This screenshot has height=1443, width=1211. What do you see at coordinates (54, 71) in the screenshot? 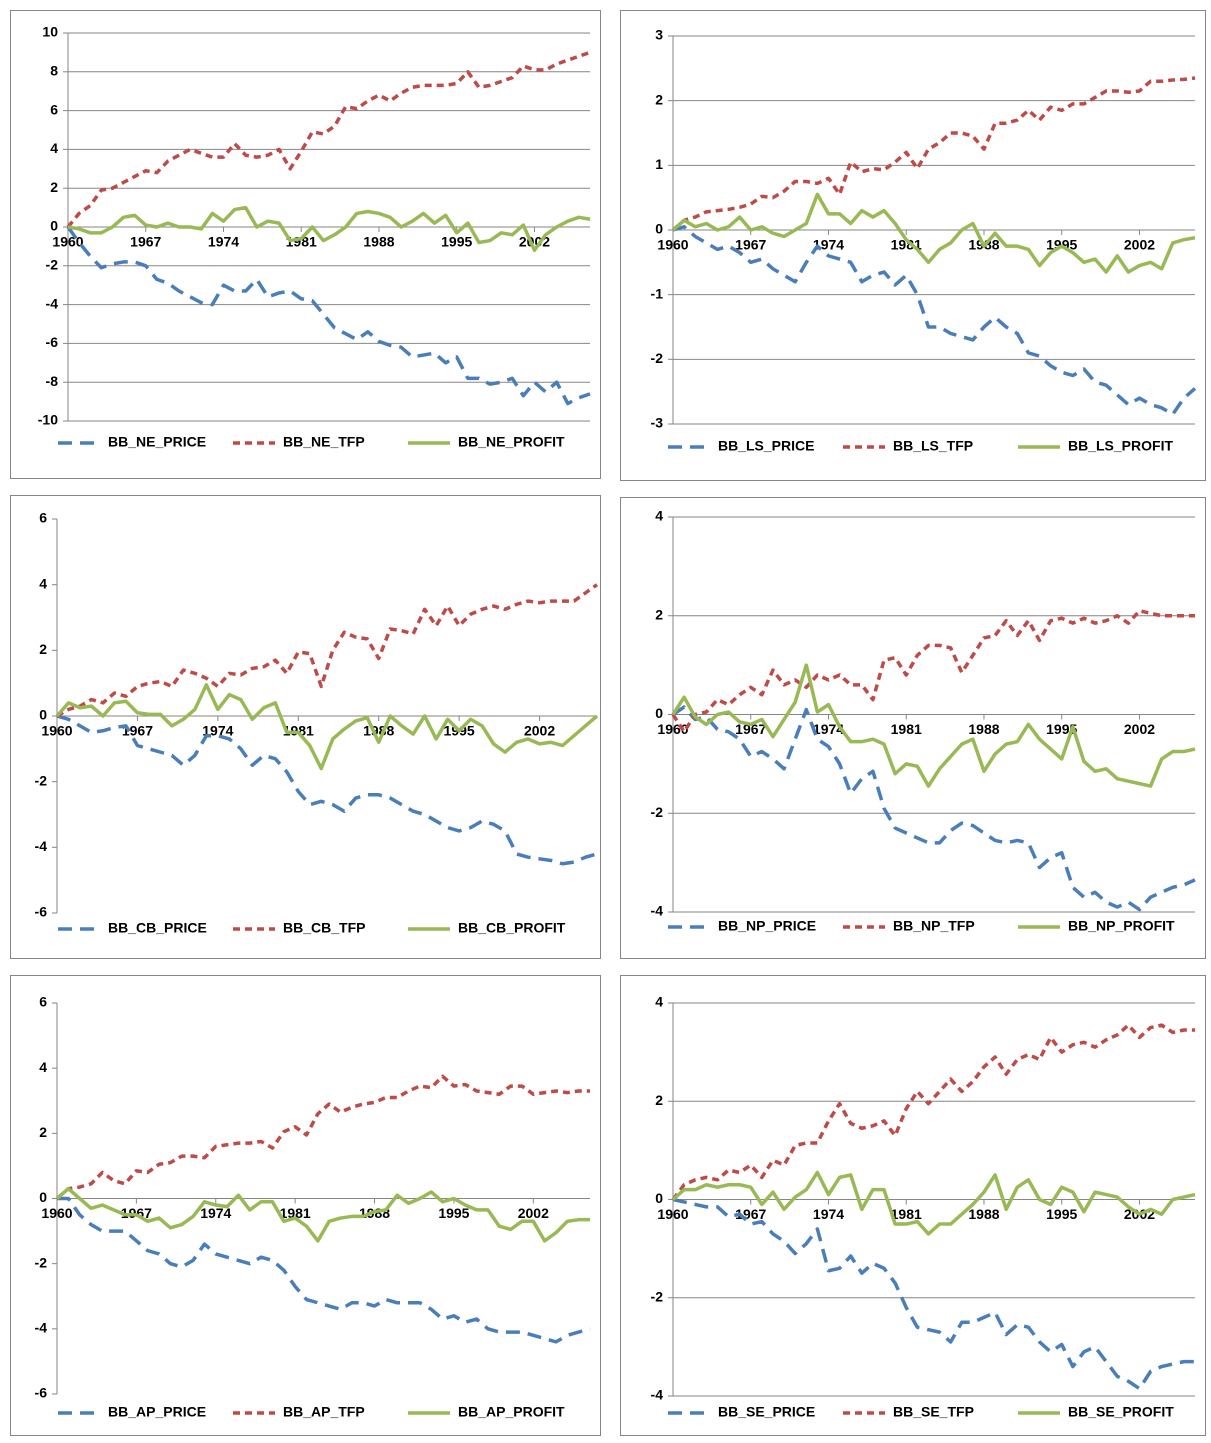
I see `y-tick-label: 8` at bounding box center [54, 71].